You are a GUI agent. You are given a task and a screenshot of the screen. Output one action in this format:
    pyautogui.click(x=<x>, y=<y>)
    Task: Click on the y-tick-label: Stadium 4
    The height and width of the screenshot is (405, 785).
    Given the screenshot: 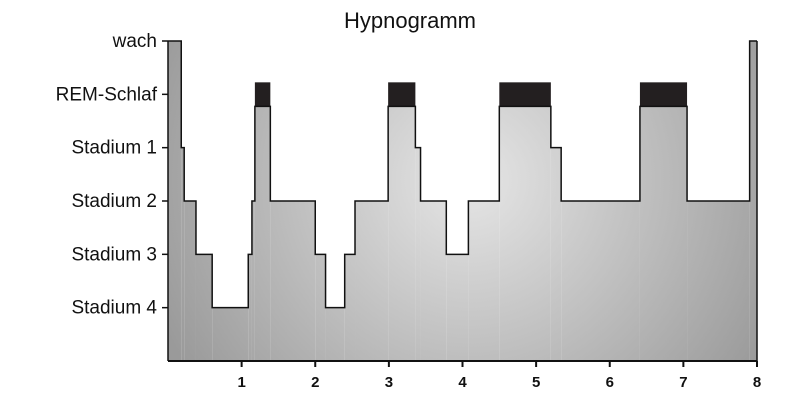 What is the action you would take?
    pyautogui.click(x=114, y=308)
    